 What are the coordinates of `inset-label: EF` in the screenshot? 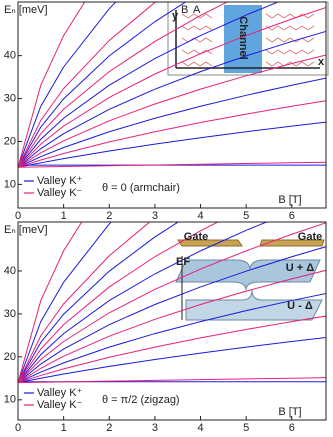 It's located at (183, 262).